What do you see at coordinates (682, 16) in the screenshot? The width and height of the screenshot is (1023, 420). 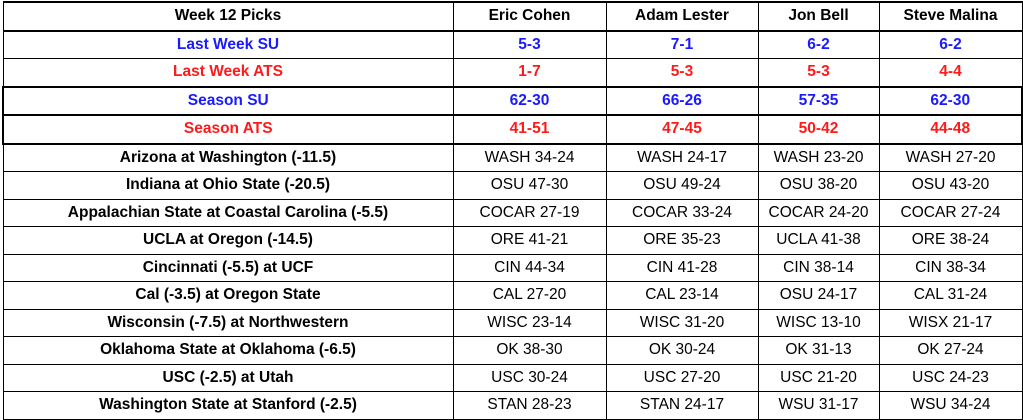 I see `cell: Adam Lester` at bounding box center [682, 16].